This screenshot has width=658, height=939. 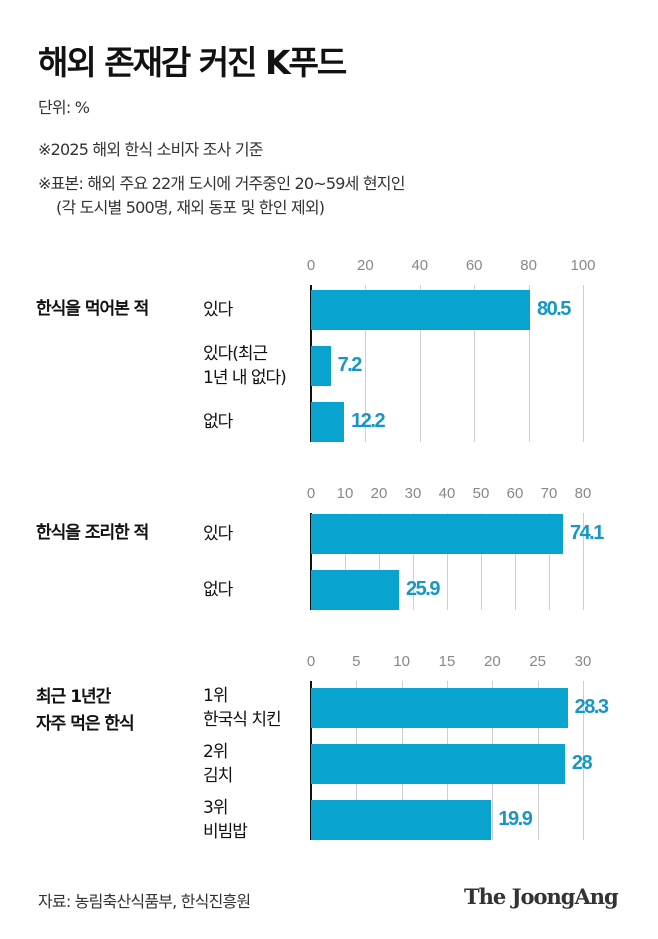 What do you see at coordinates (245, 366) in the screenshot?
I see `category-label: 있다(최근 1년 내 없다)` at bounding box center [245, 366].